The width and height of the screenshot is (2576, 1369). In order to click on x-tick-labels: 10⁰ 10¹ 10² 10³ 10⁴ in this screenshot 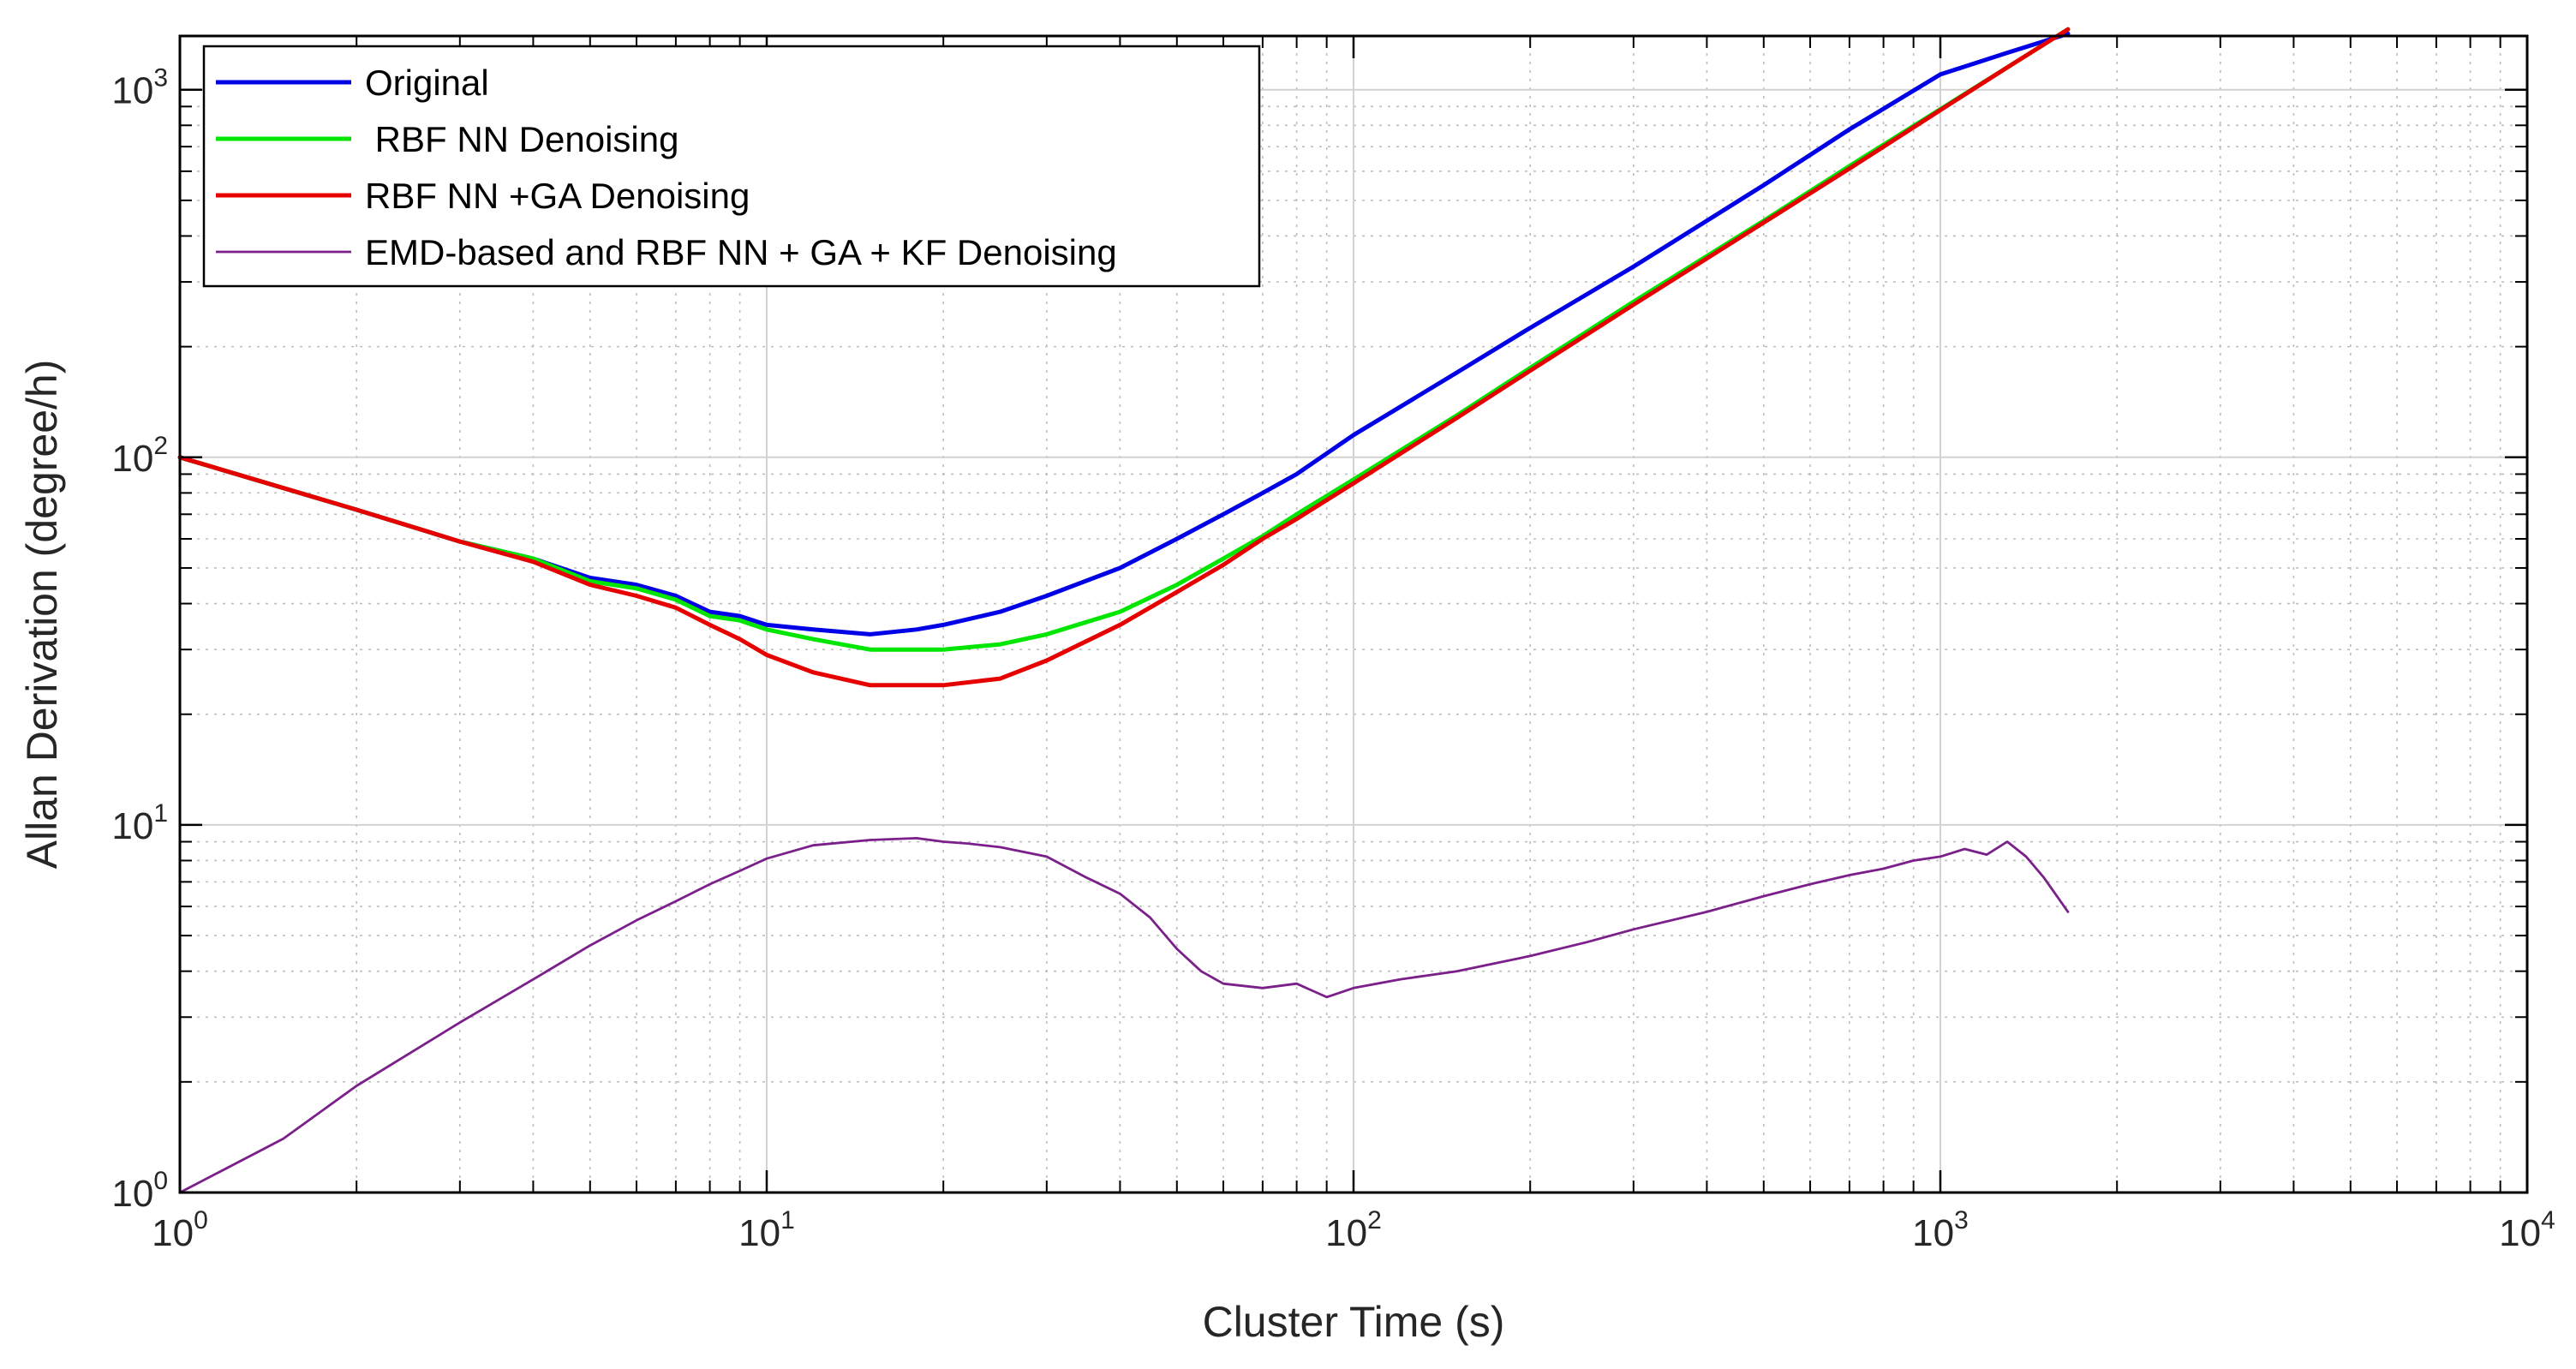, I will do `click(1354, 1230)`.